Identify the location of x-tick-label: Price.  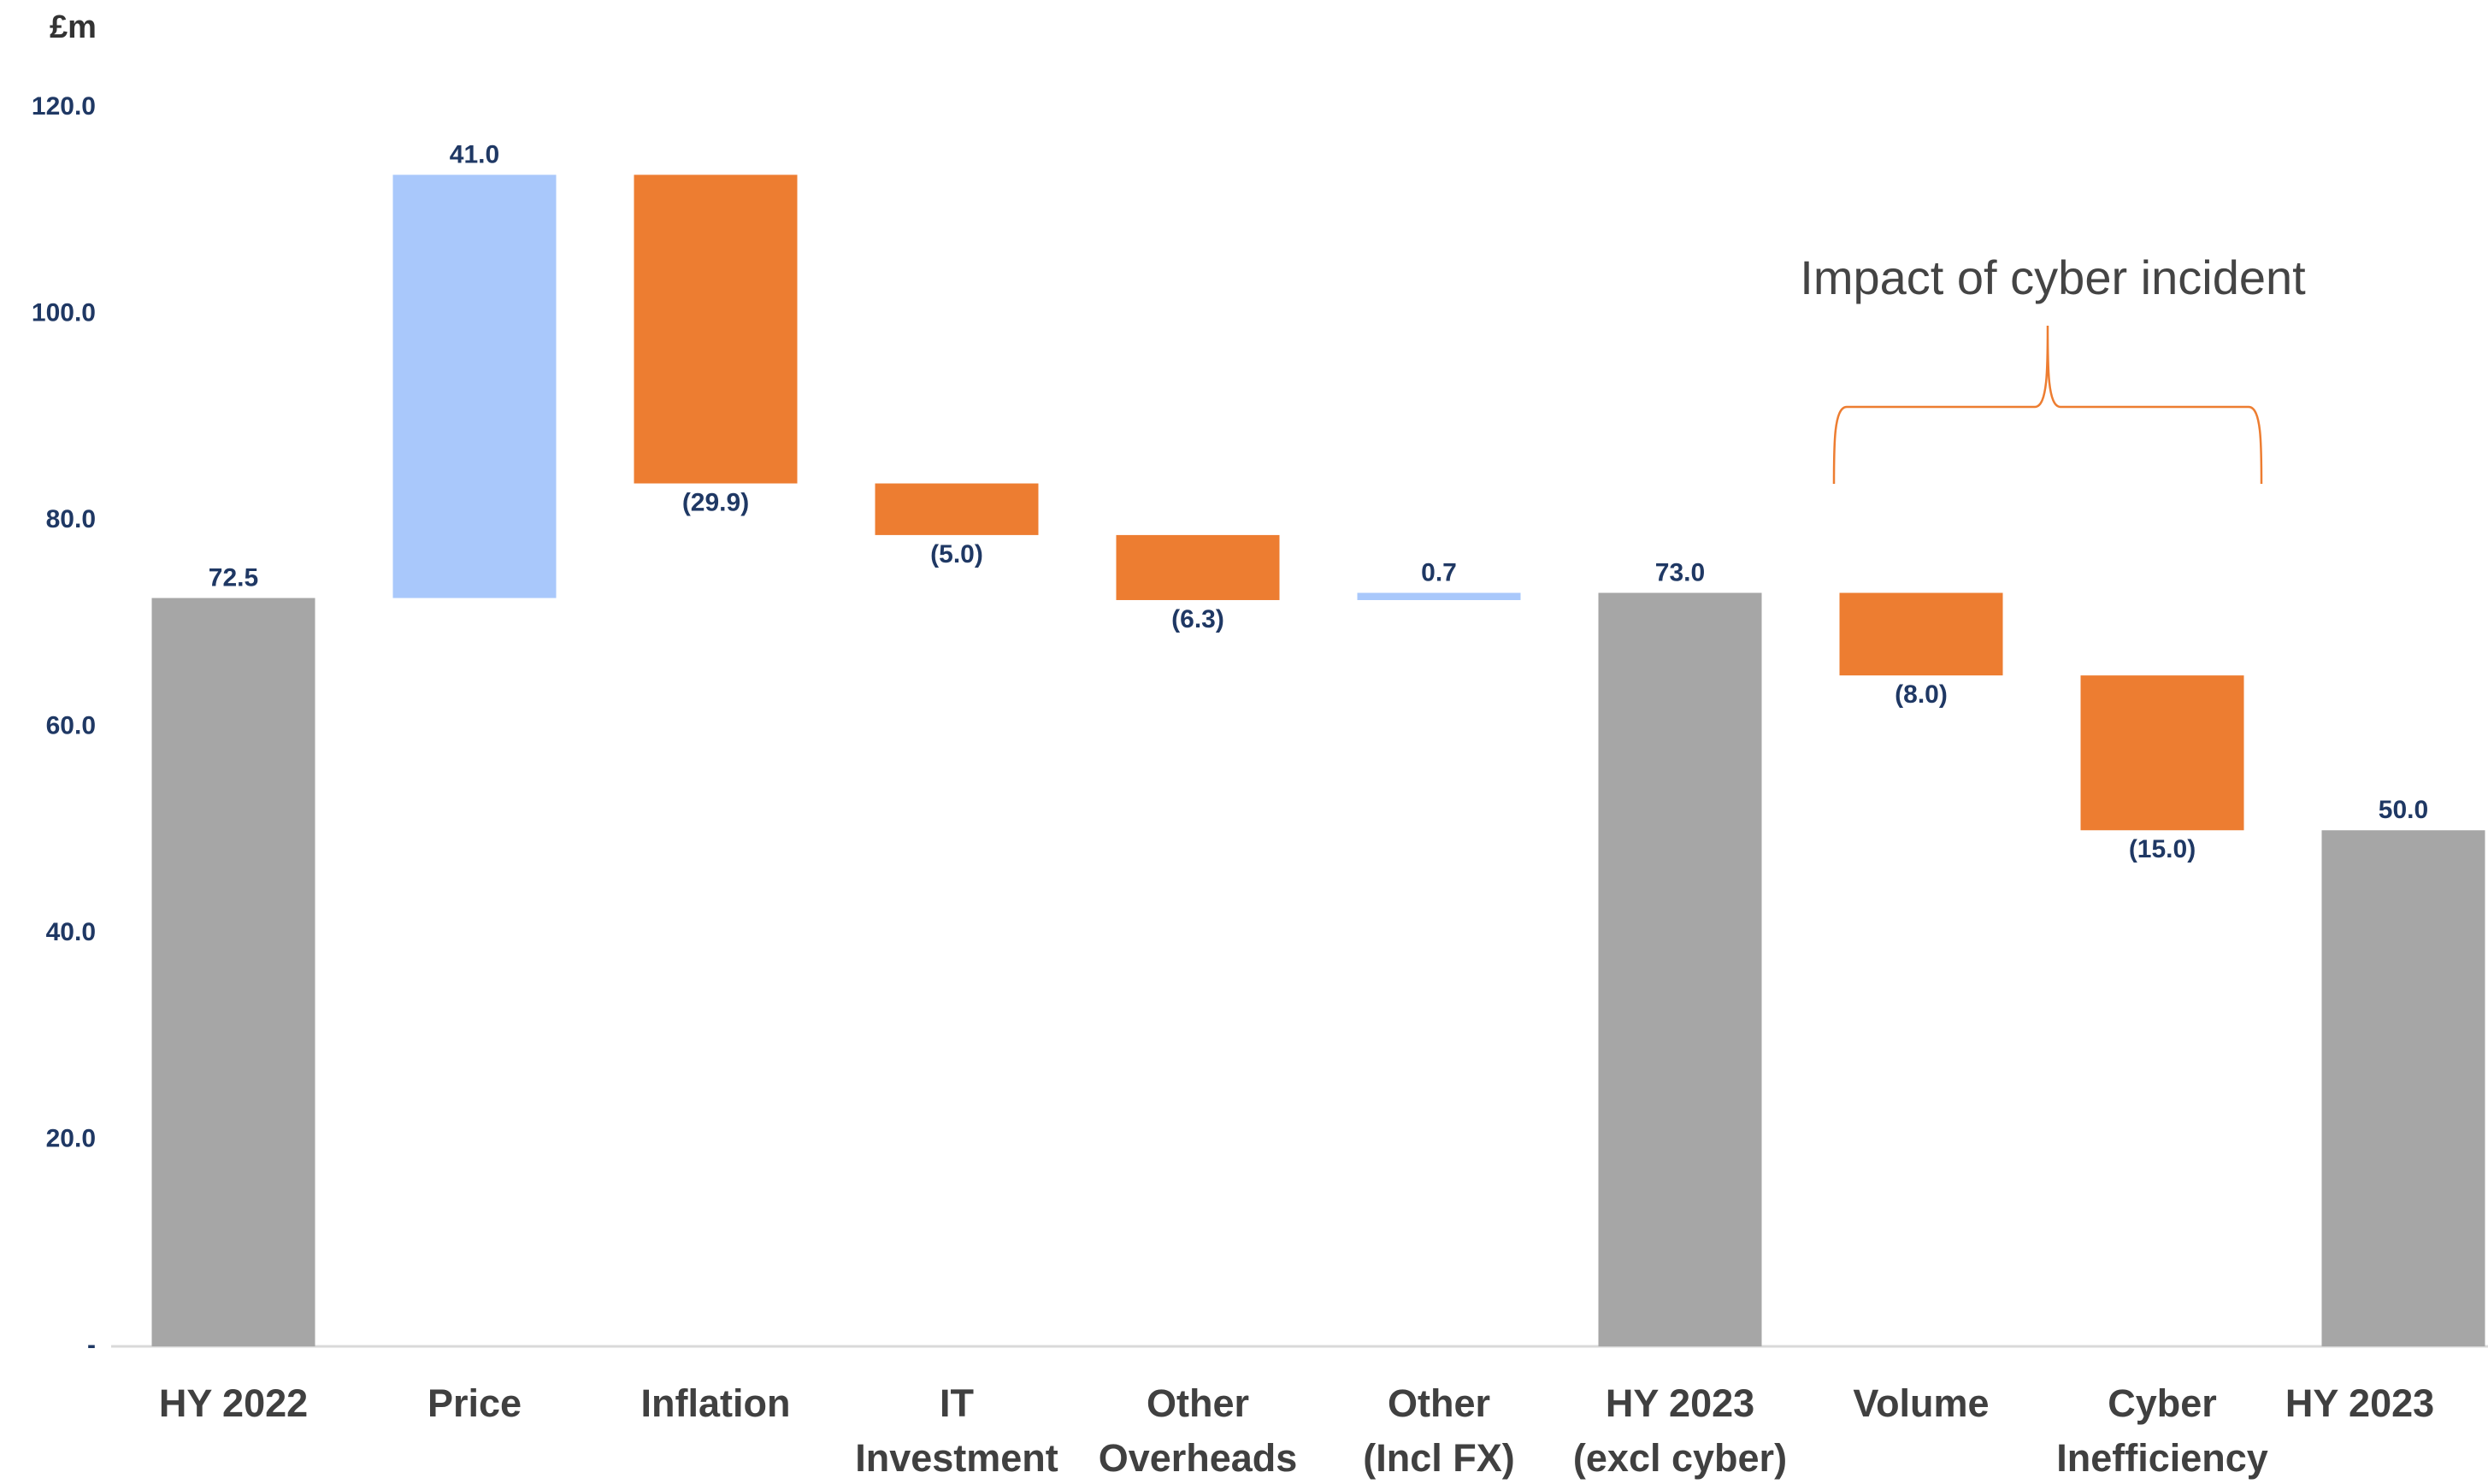
(474, 1403).